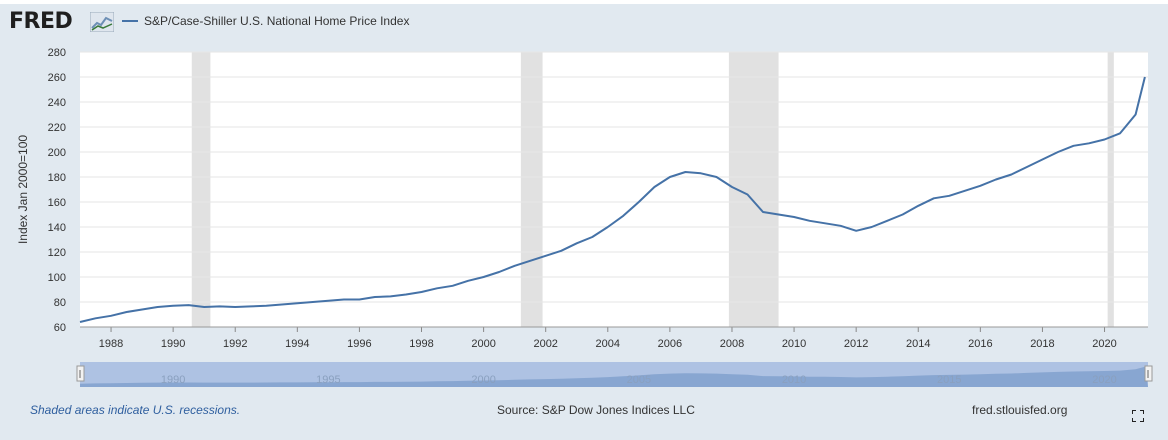 This screenshot has height=440, width=1168. Describe the element at coordinates (57, 128) in the screenshot. I see `y-tick-label: 220` at that location.